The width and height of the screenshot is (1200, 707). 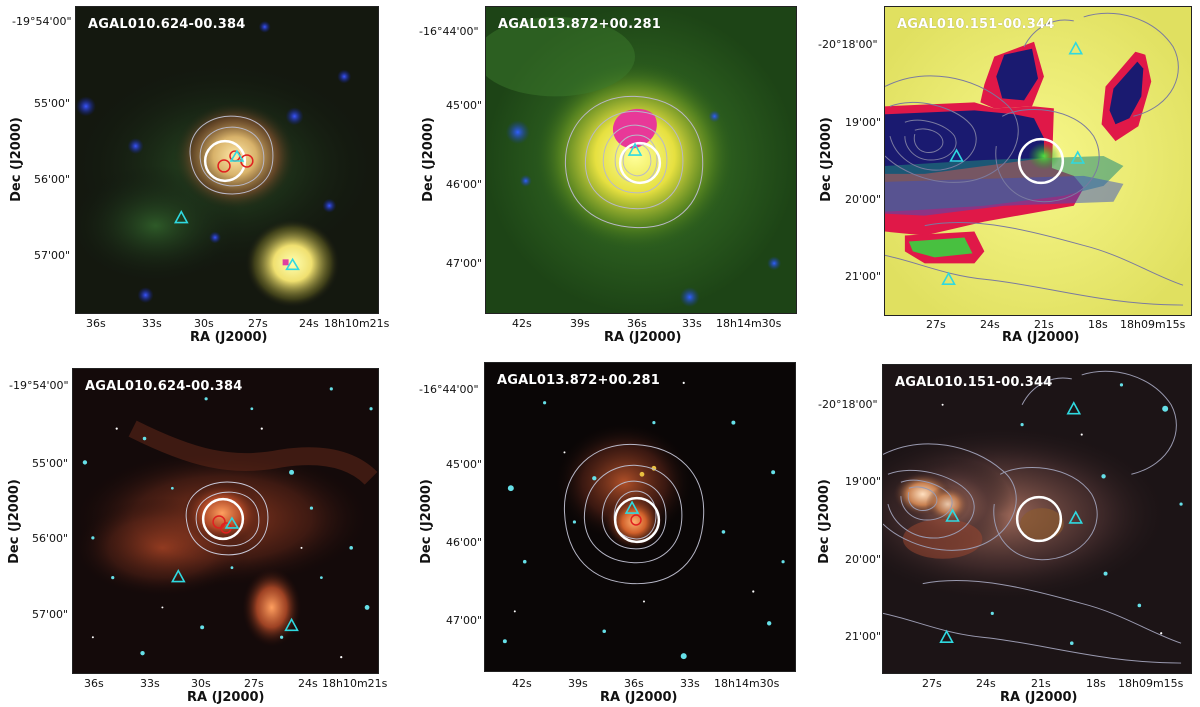 I want to click on panel-top-middle: AGAL013.872+00.281, so click(x=641, y=160).